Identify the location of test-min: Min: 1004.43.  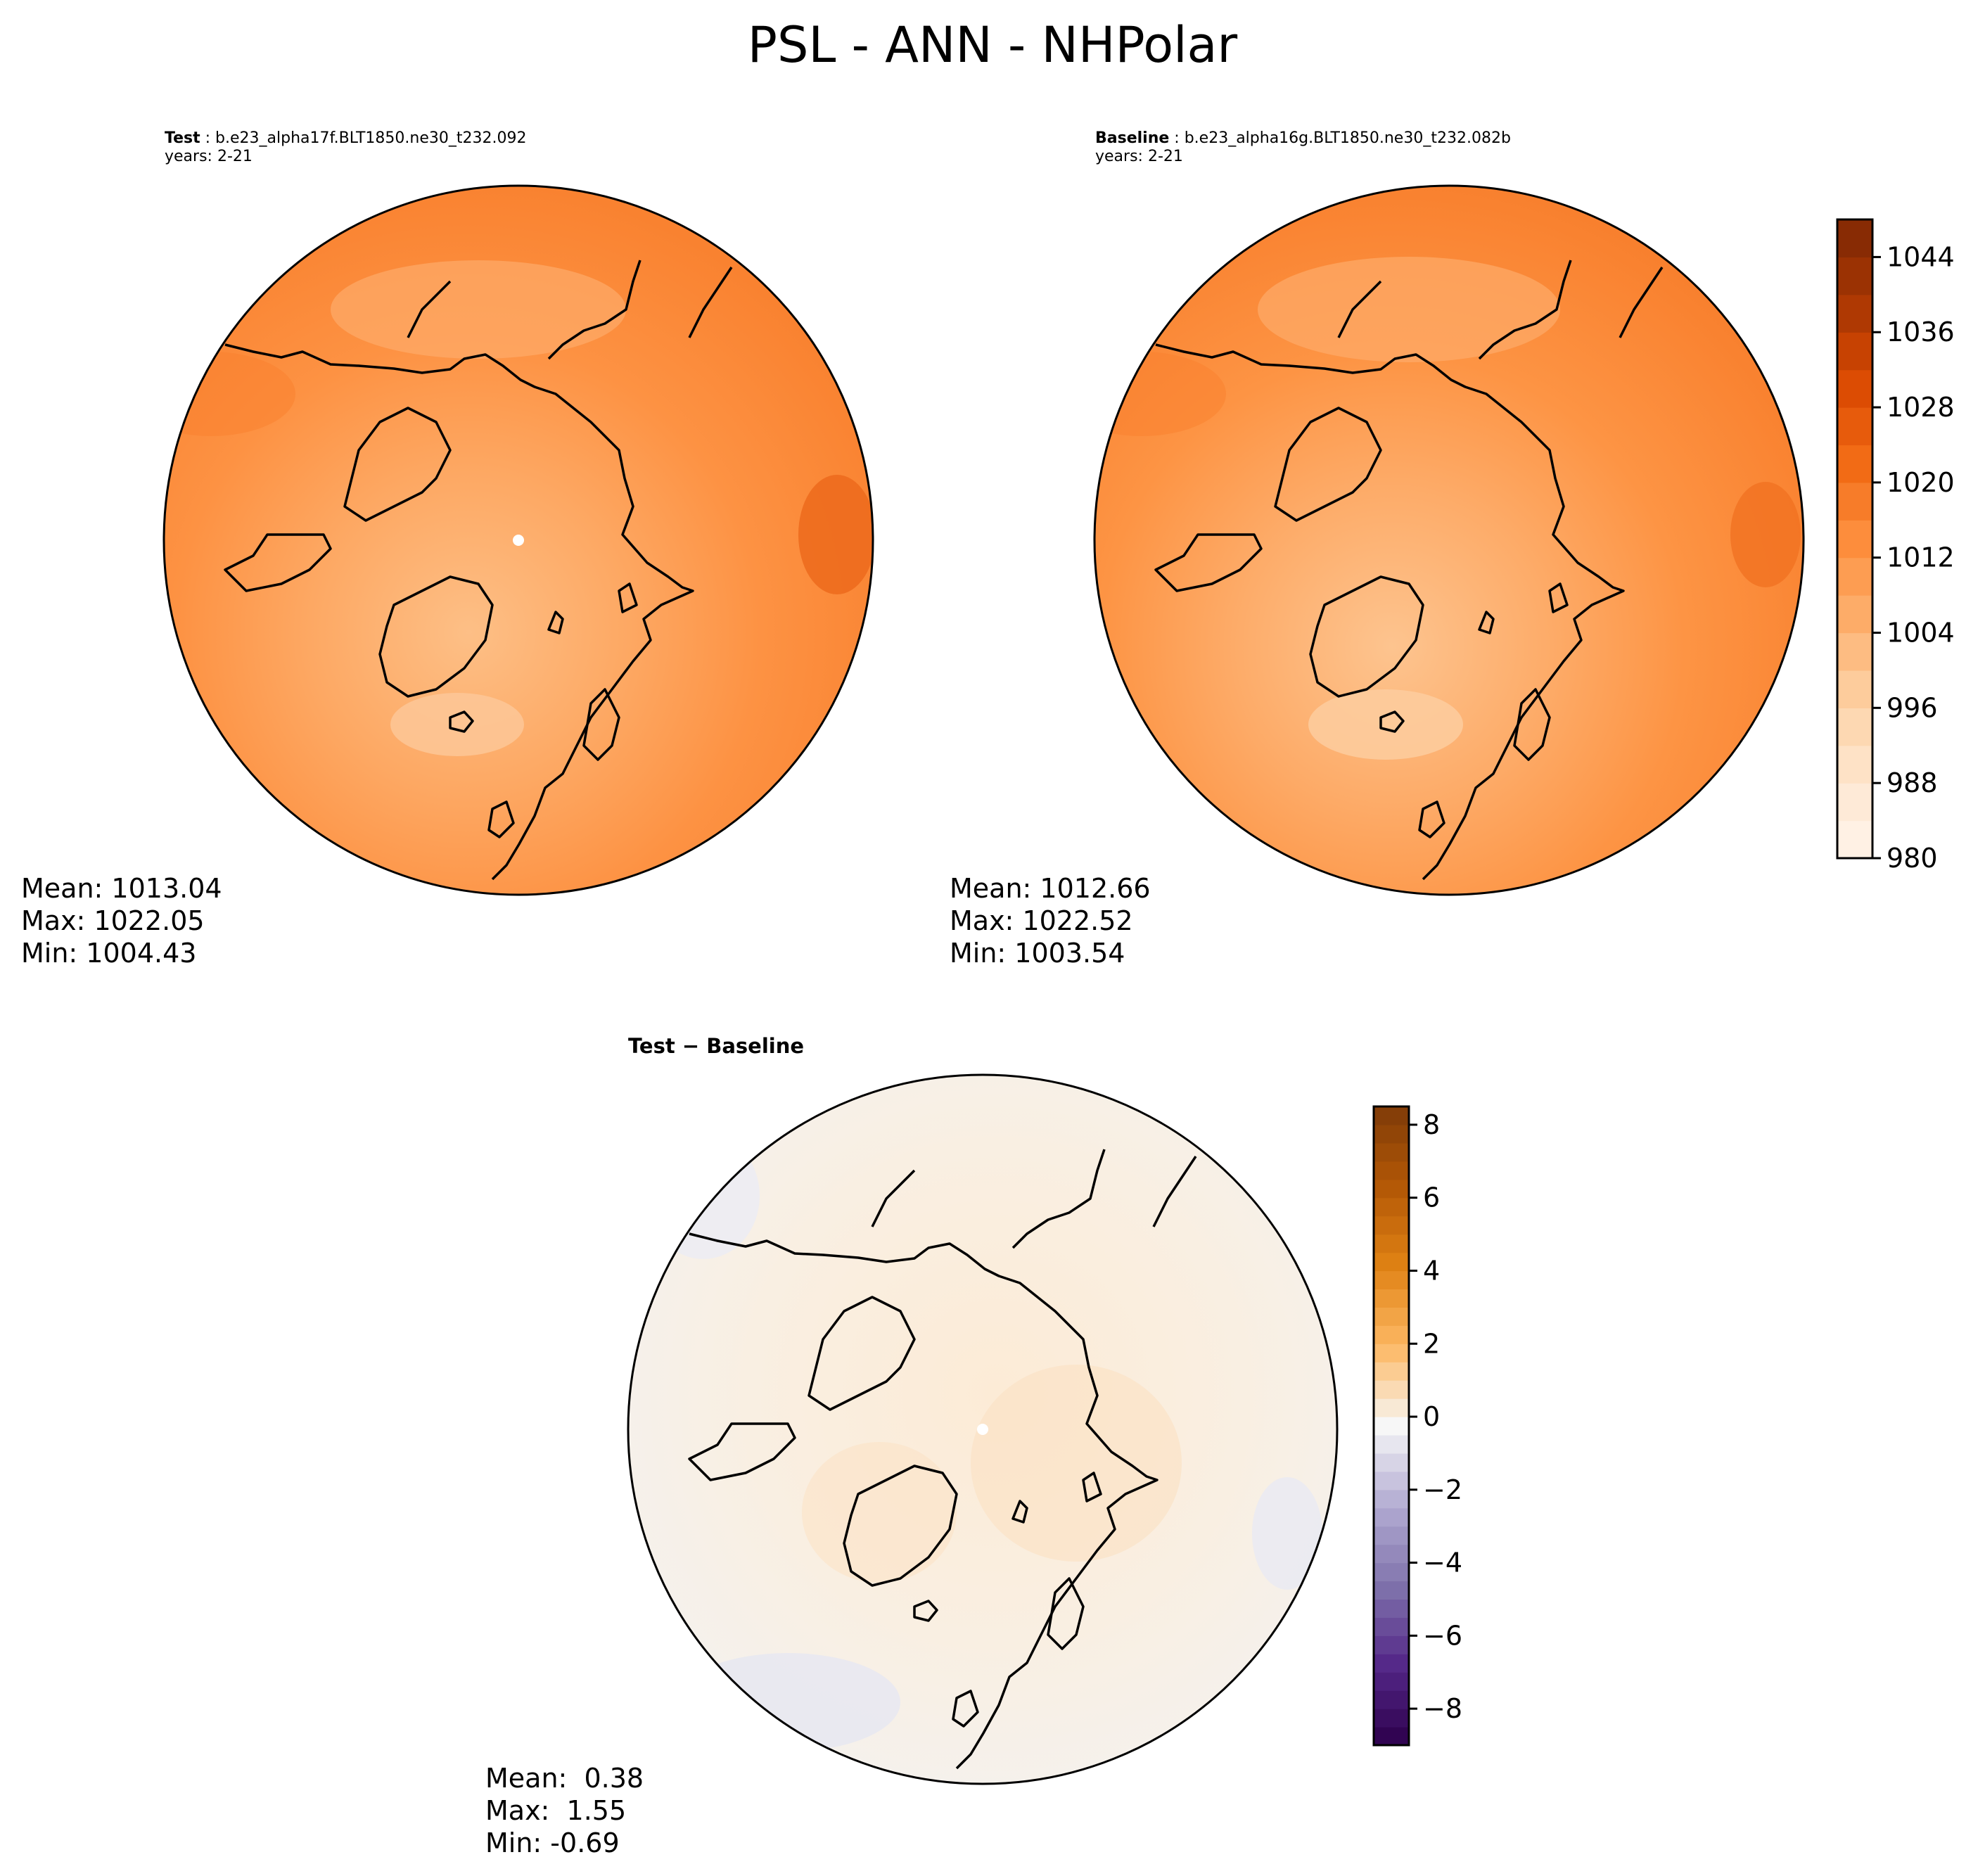
(109, 954).